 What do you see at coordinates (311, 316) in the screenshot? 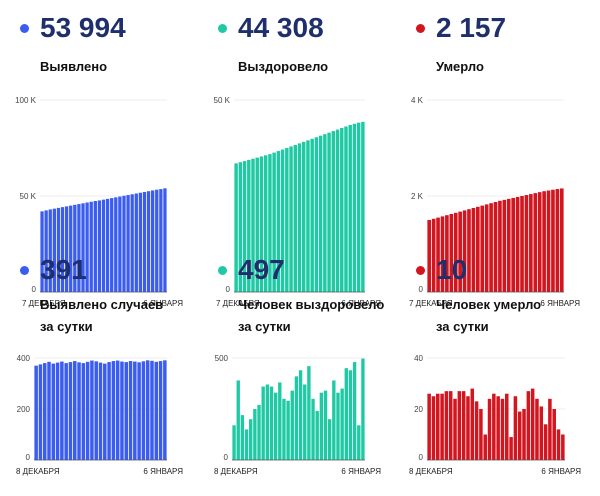
I see `daily-recovered-label: Человек выздоровело за сутки` at bounding box center [311, 316].